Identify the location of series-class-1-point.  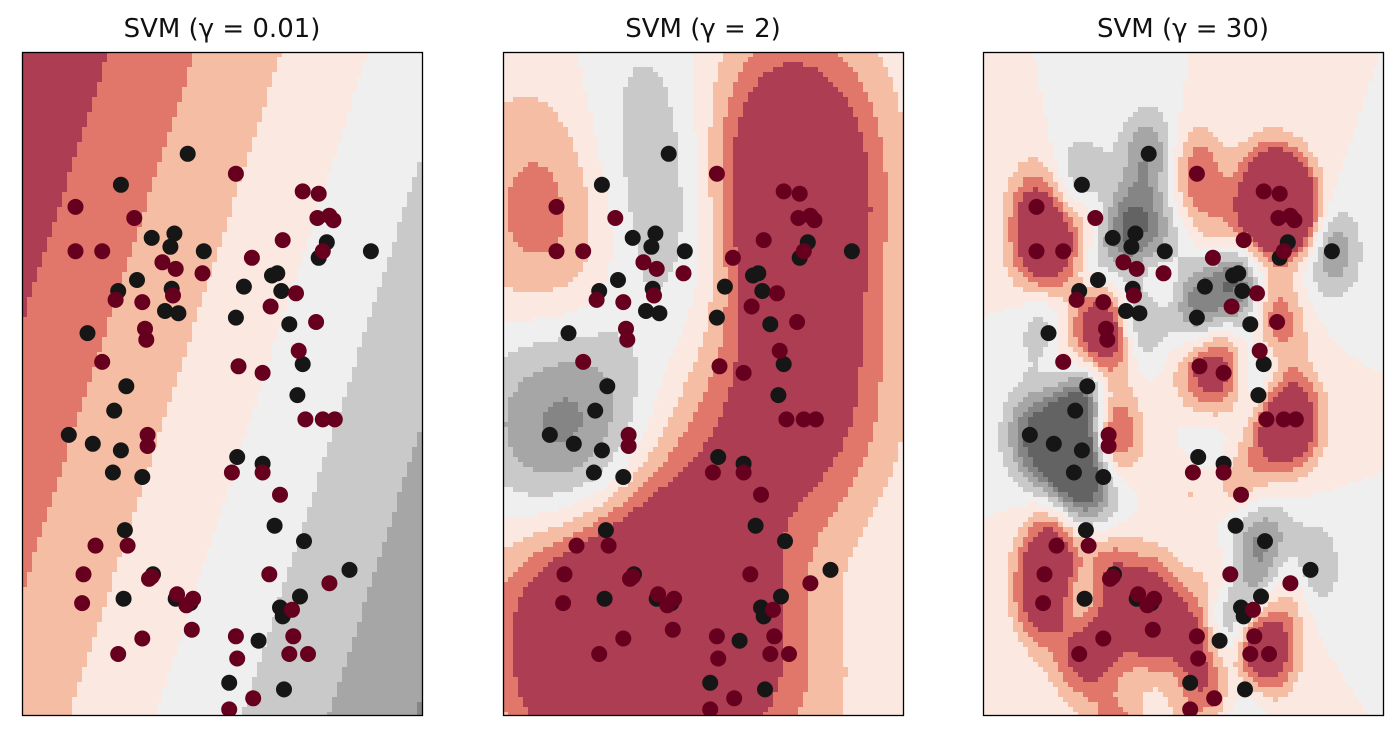
(686, 440).